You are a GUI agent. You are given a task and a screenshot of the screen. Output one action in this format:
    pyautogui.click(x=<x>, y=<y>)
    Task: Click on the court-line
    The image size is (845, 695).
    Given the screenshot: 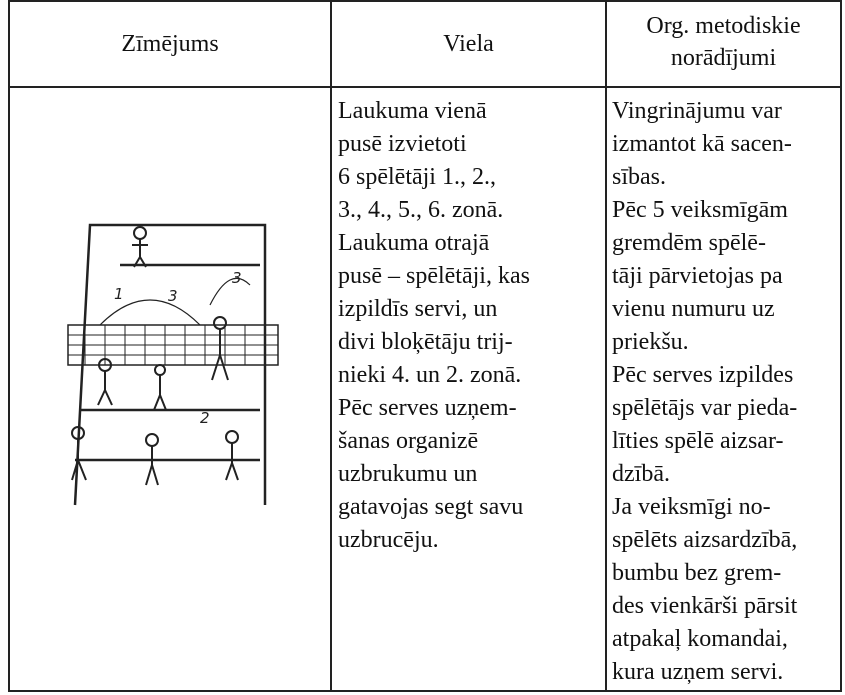 What is the action you would take?
    pyautogui.click(x=167, y=362)
    